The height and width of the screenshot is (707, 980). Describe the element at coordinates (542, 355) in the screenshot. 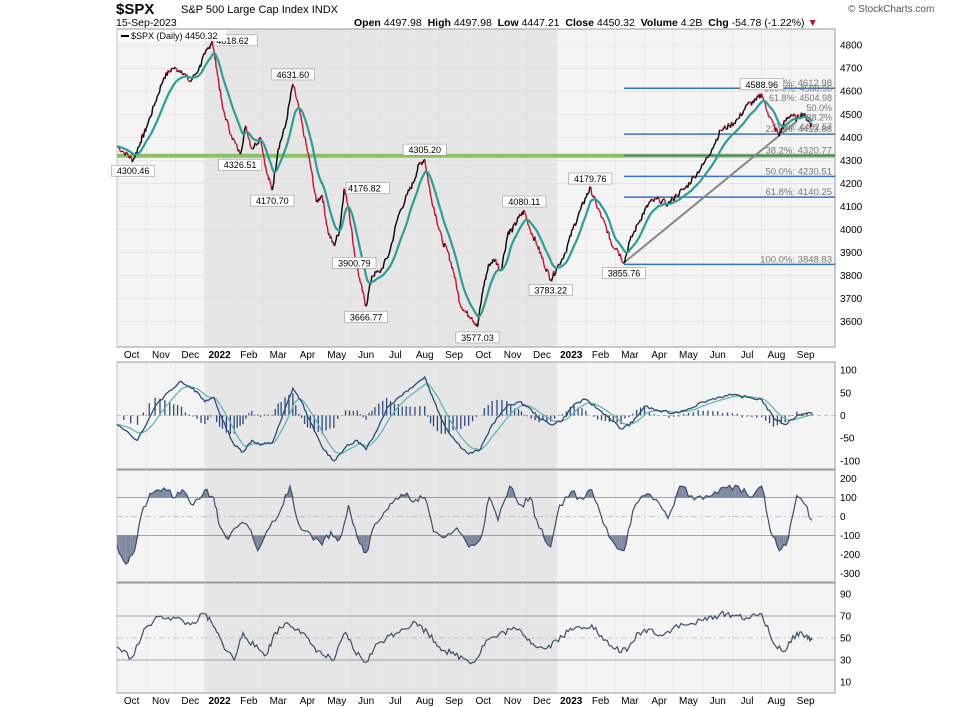

I see `month-label: Dec` at that location.